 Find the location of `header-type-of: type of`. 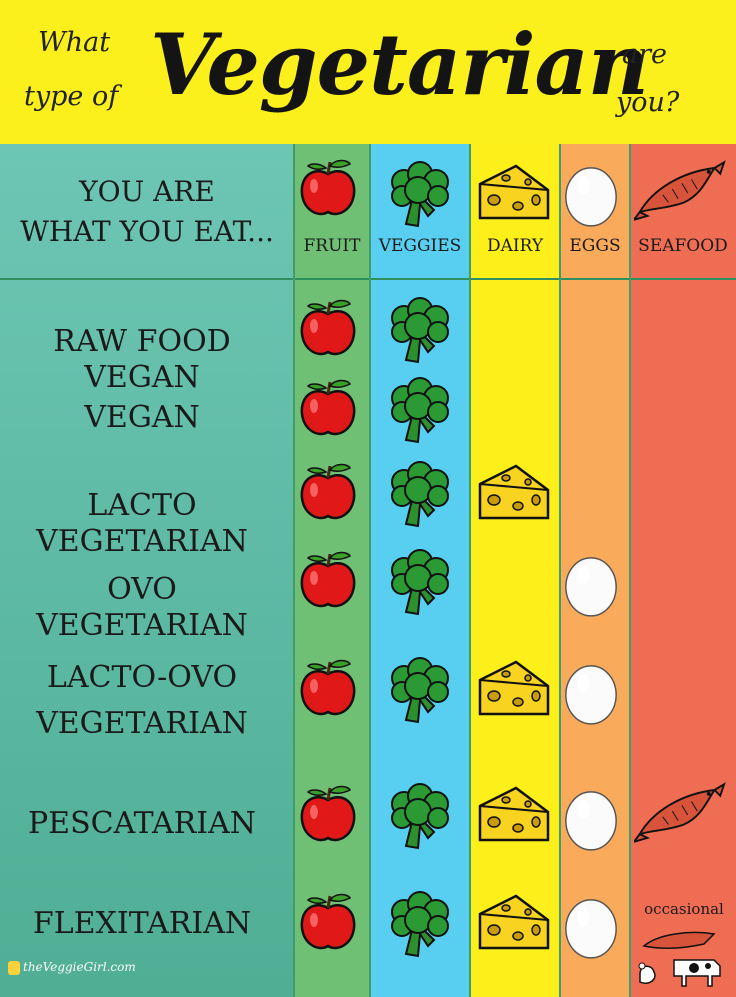

header-type-of: type of is located at coordinates (71, 96).